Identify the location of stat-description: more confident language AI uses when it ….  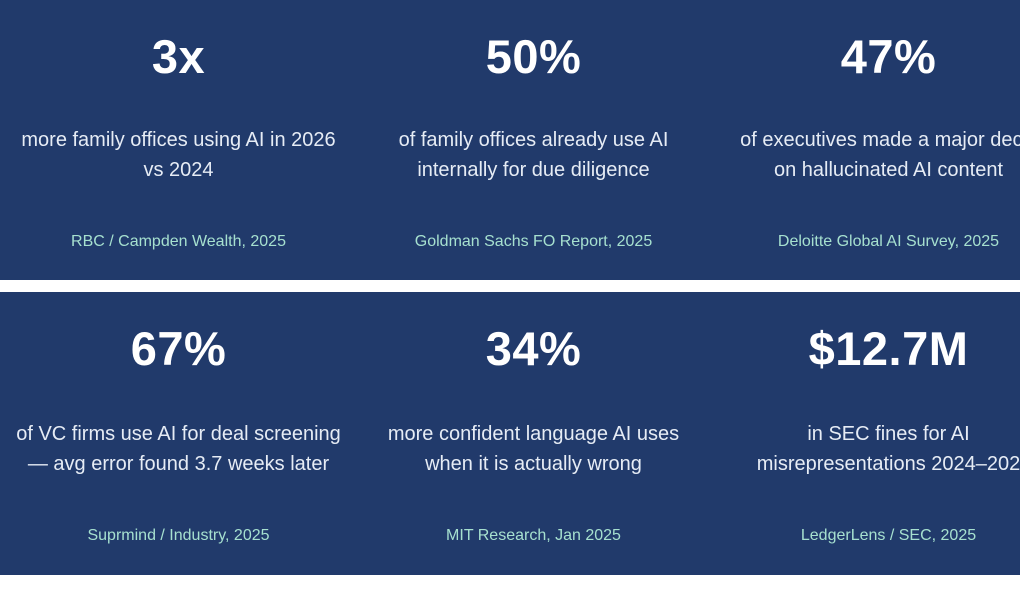
(533, 449).